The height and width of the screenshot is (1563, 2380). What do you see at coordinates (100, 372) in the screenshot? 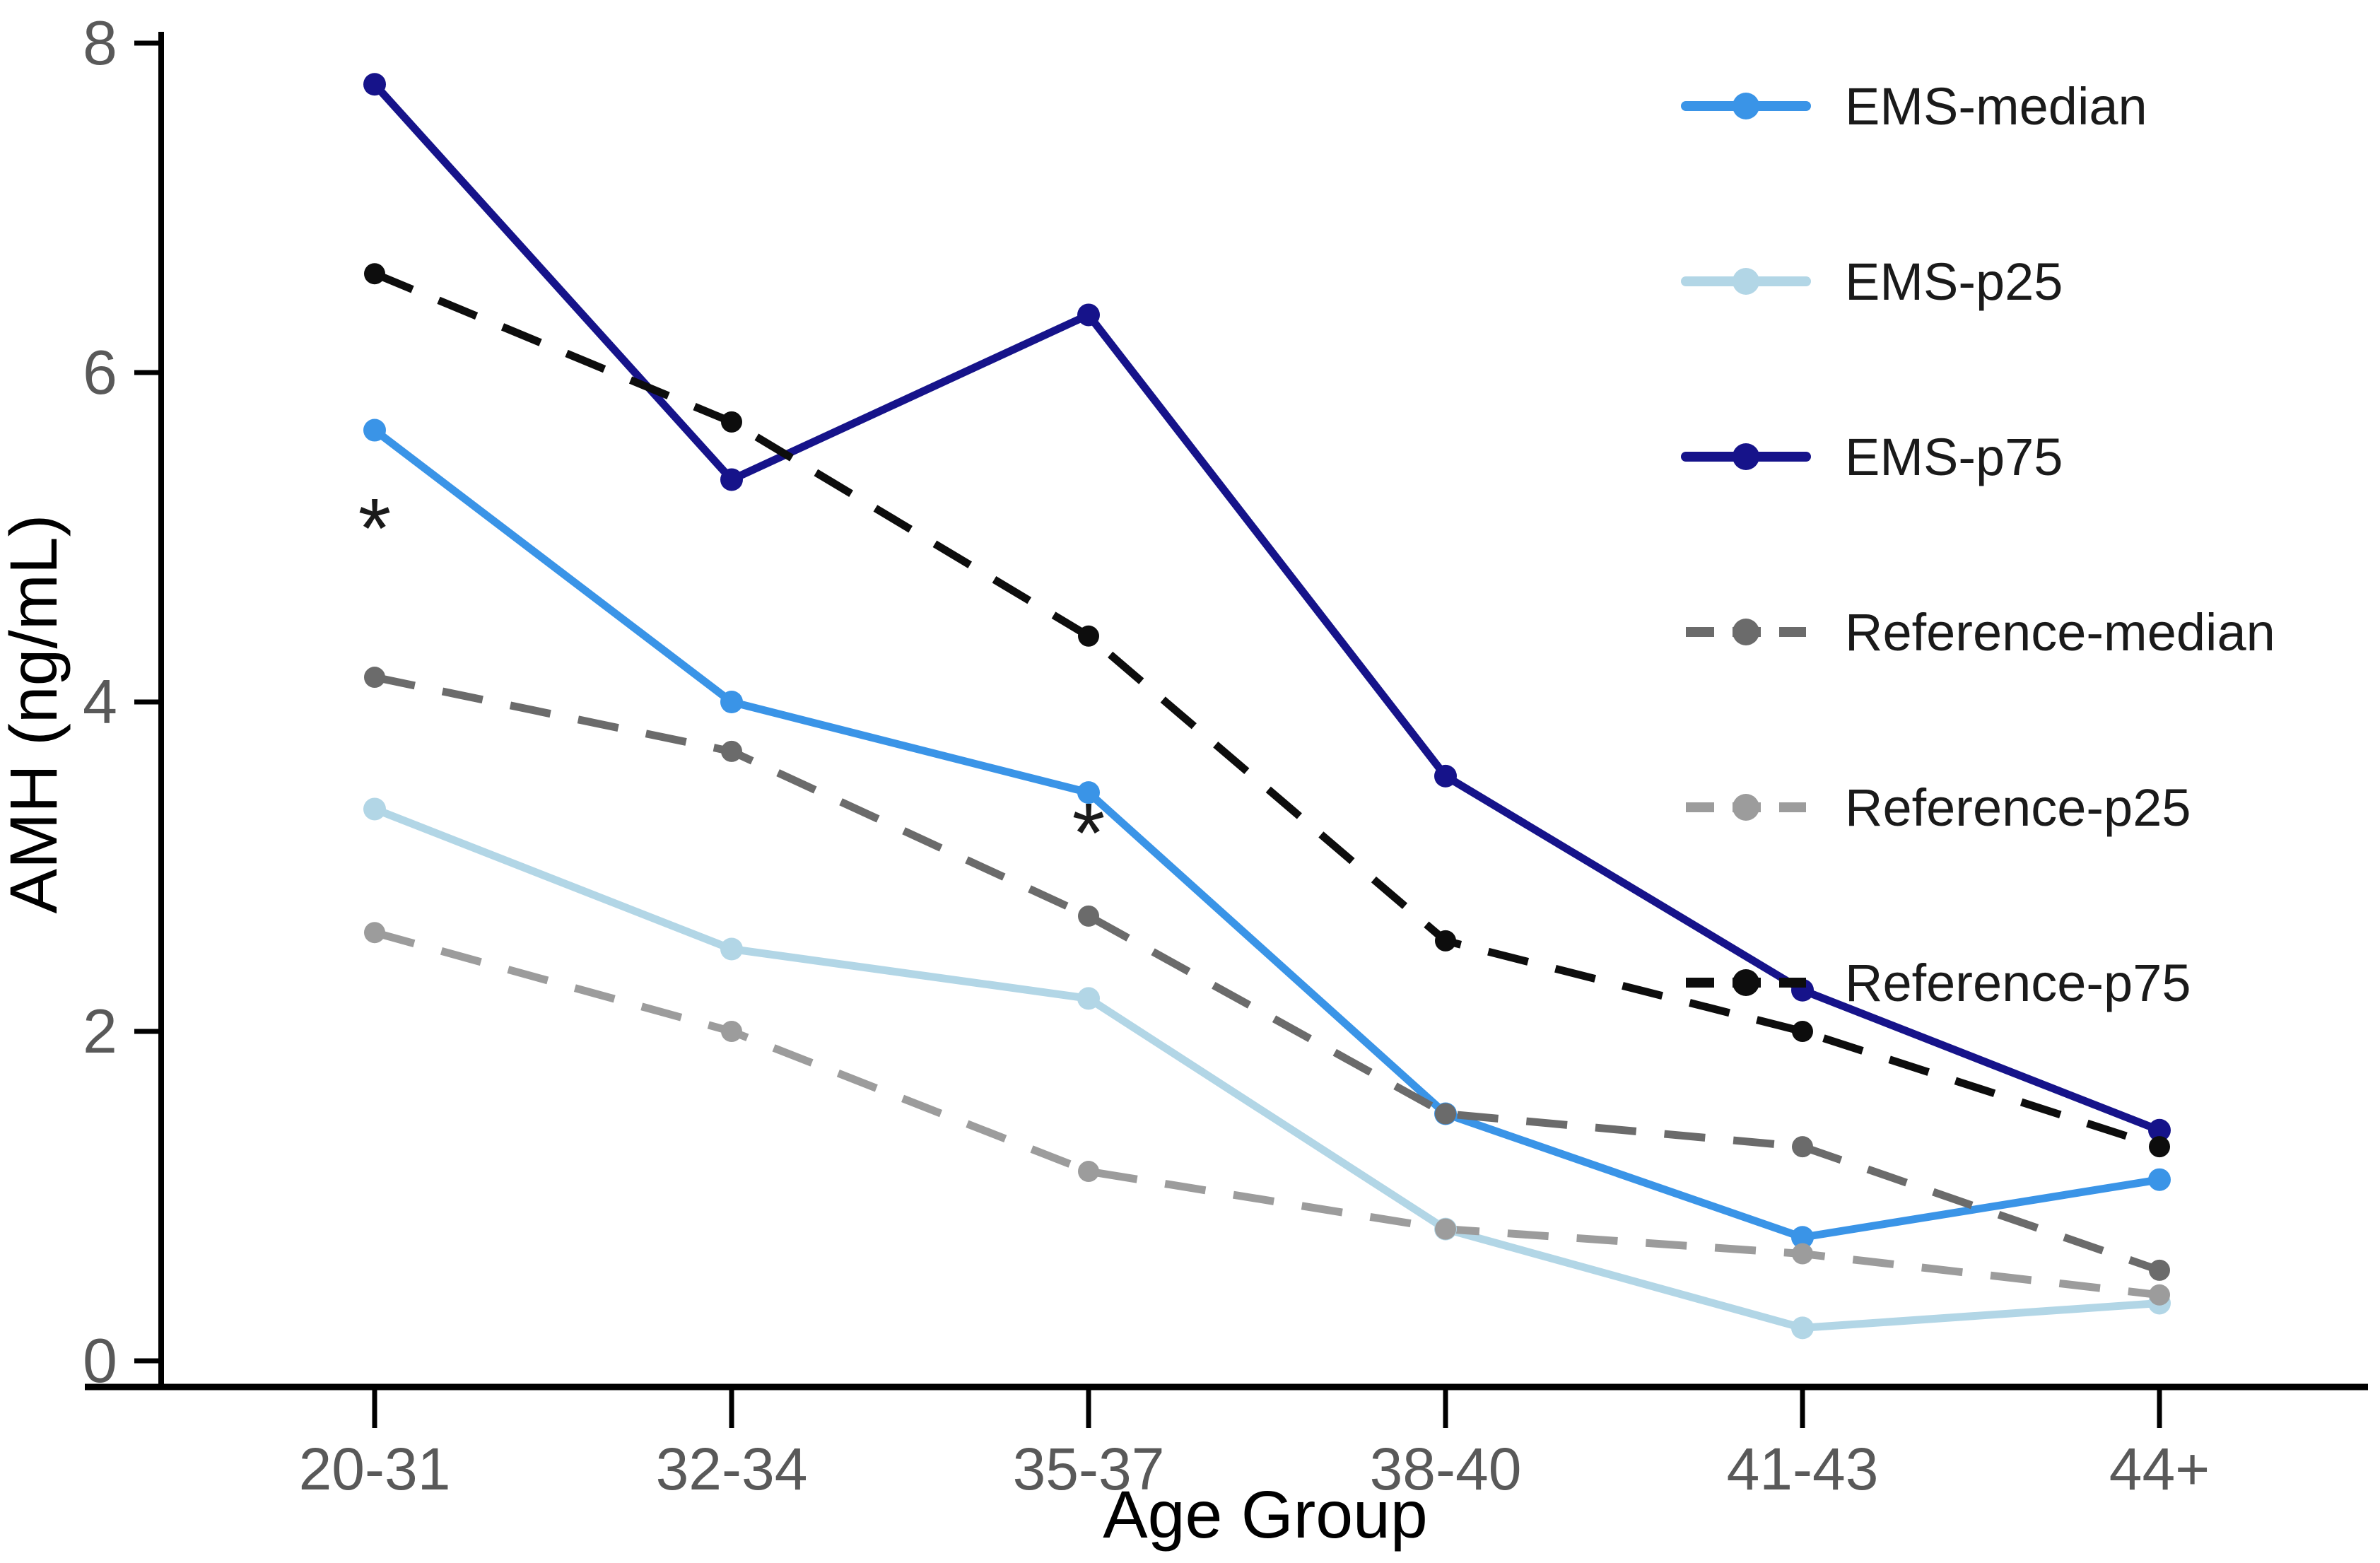
I see `y-tick-label: 6` at bounding box center [100, 372].